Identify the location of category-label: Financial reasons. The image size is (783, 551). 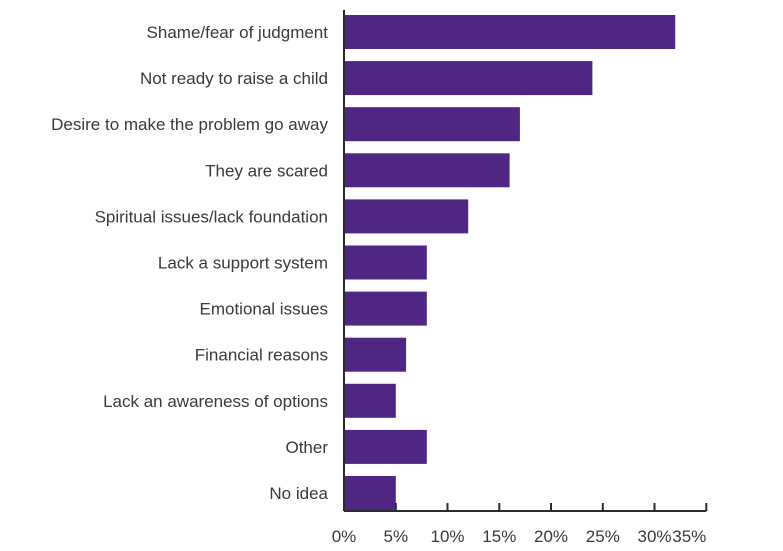
(261, 355).